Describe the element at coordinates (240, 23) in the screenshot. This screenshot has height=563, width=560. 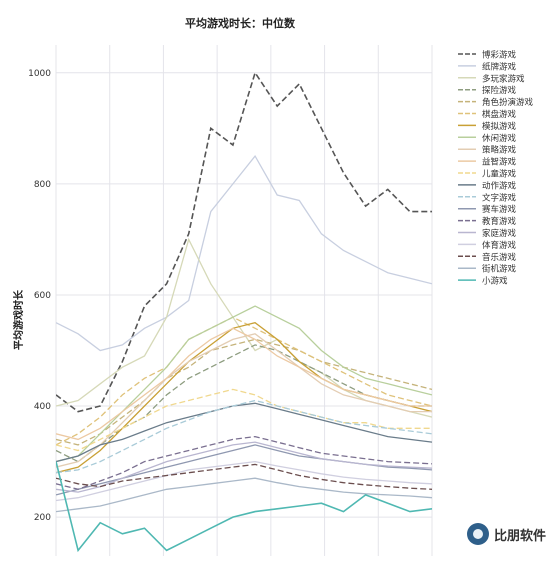
I see `chart-title: 平均游戏时长：中位数` at that location.